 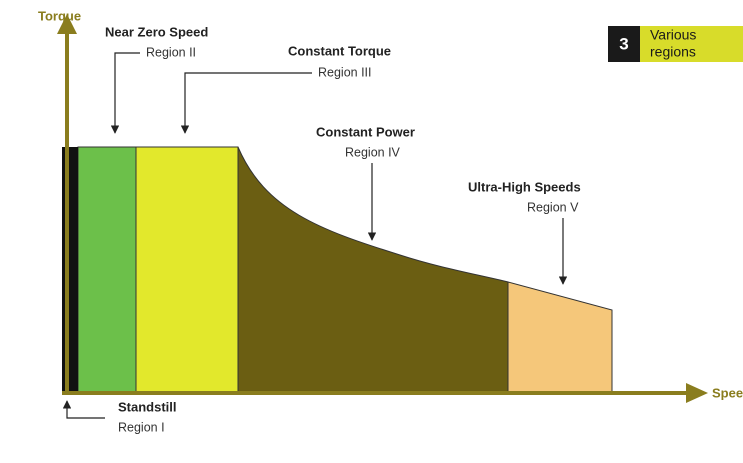 I want to click on region-label: Region III, so click(x=345, y=72).